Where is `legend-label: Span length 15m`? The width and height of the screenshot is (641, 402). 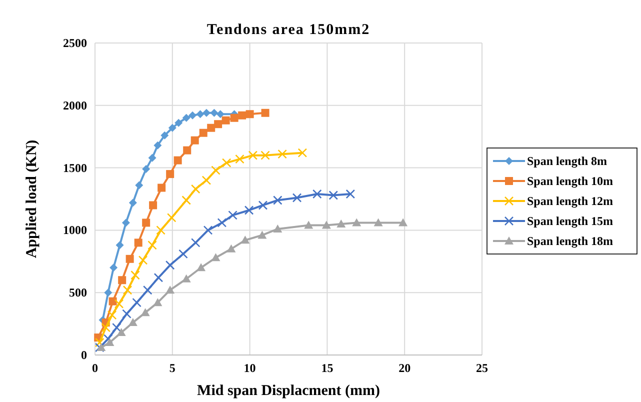 legend-label: Span length 15m is located at coordinates (570, 221).